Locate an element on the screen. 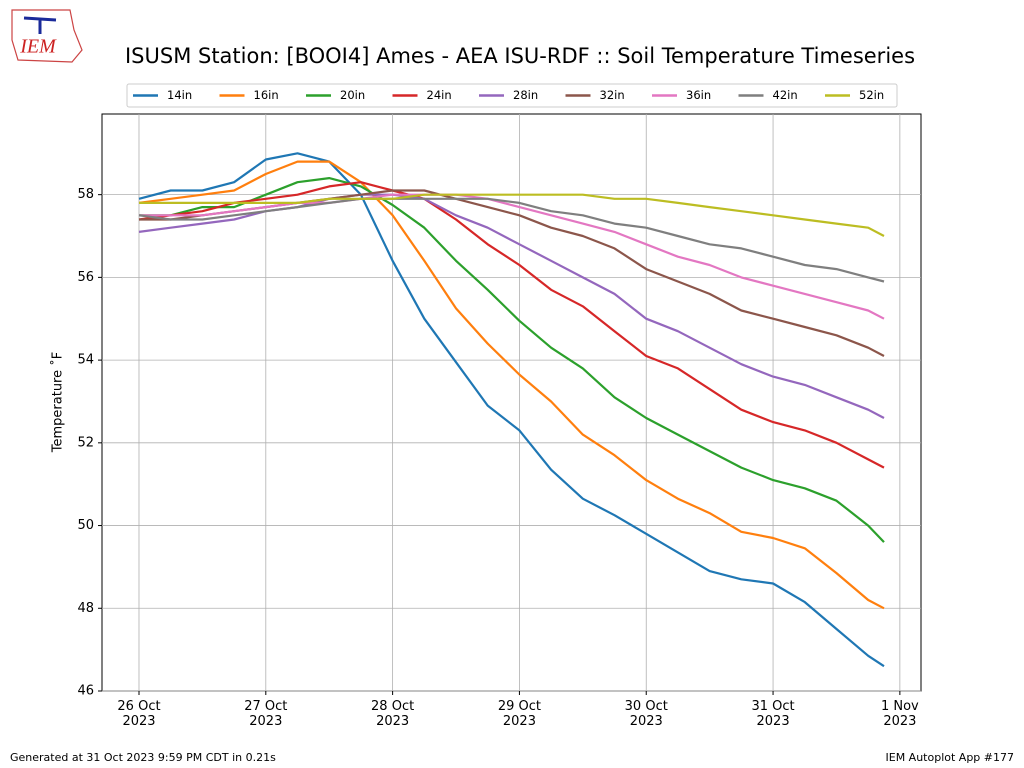 Image resolution: width=1024 pixels, height=768 pixels. x-tick-label: 29 Oct 2023 is located at coordinates (519, 714).